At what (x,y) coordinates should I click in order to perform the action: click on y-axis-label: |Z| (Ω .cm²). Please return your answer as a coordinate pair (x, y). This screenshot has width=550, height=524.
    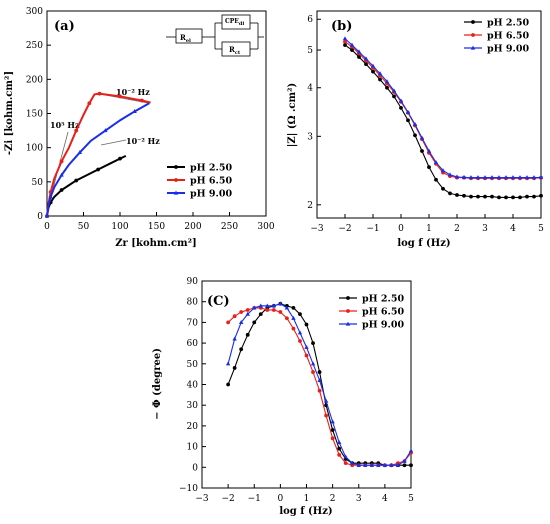
    Looking at the image, I should click on (292, 115).